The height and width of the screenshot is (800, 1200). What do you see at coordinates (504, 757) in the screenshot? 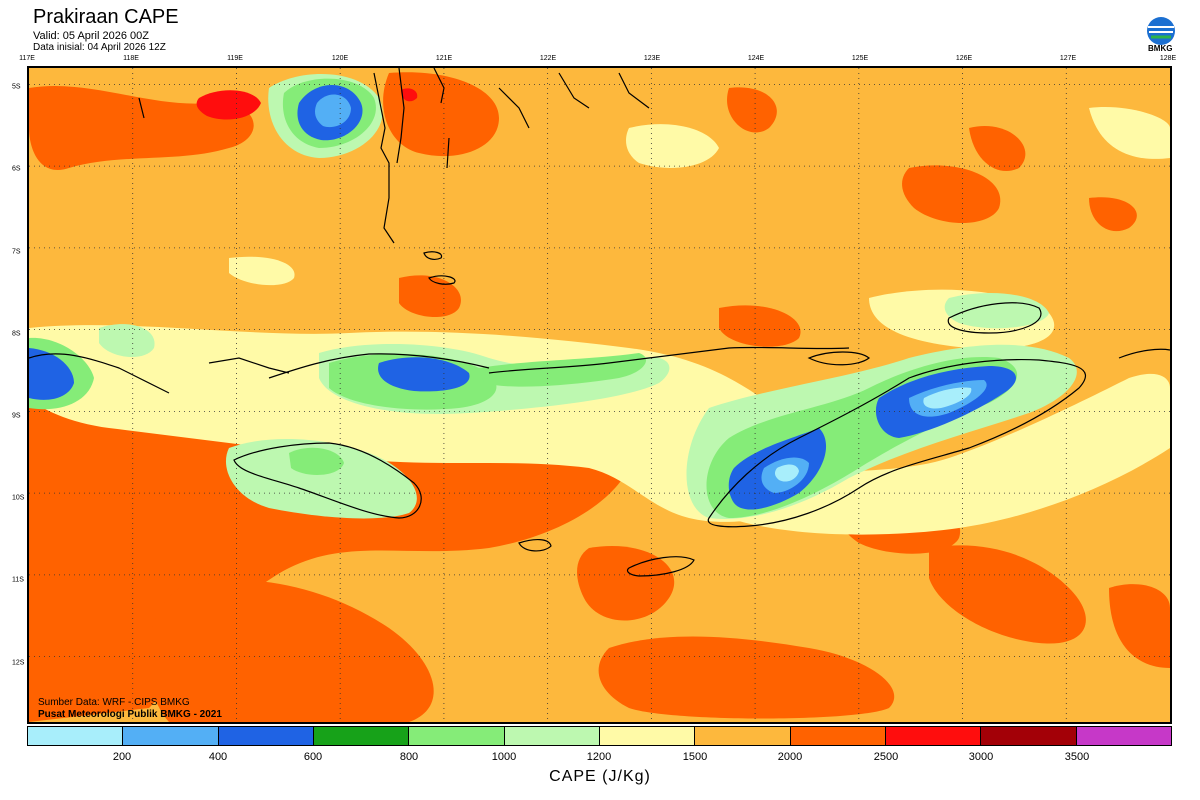
I see `colorbar-tick: 1000` at bounding box center [504, 757].